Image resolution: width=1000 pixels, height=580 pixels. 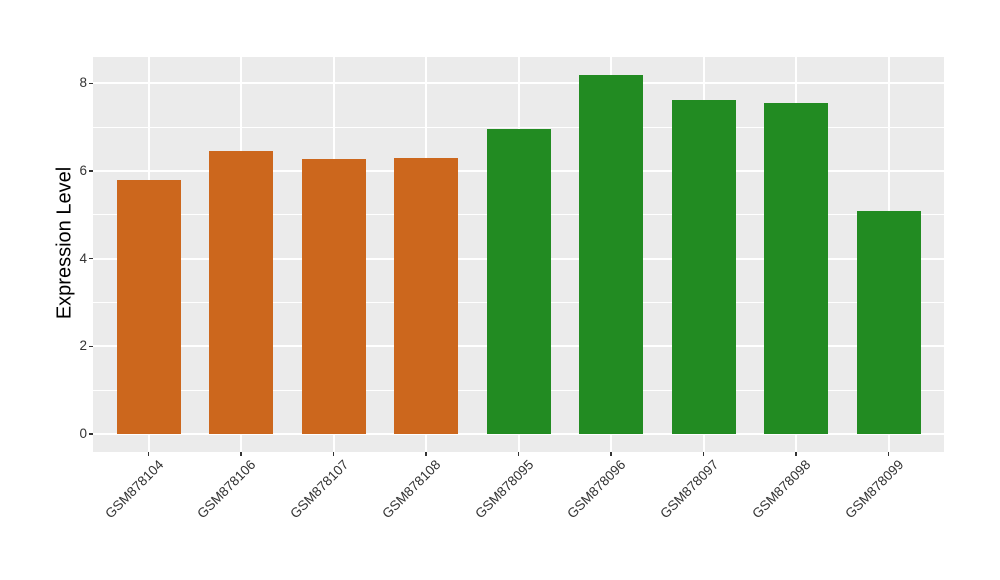 What do you see at coordinates (319, 489) in the screenshot?
I see `x-tick-label-GSM878107: GSM878107` at bounding box center [319, 489].